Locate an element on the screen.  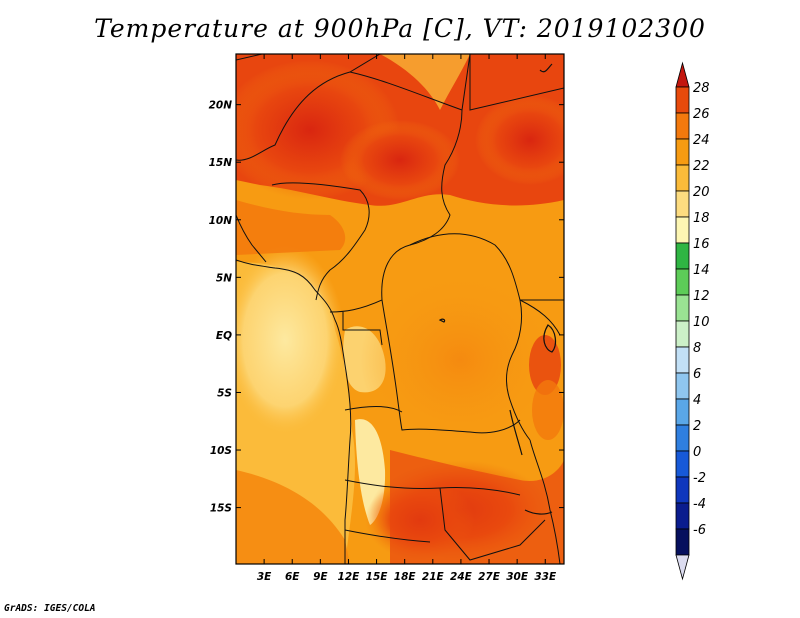
lon-tick-label: 15E is located at coordinates (377, 577).